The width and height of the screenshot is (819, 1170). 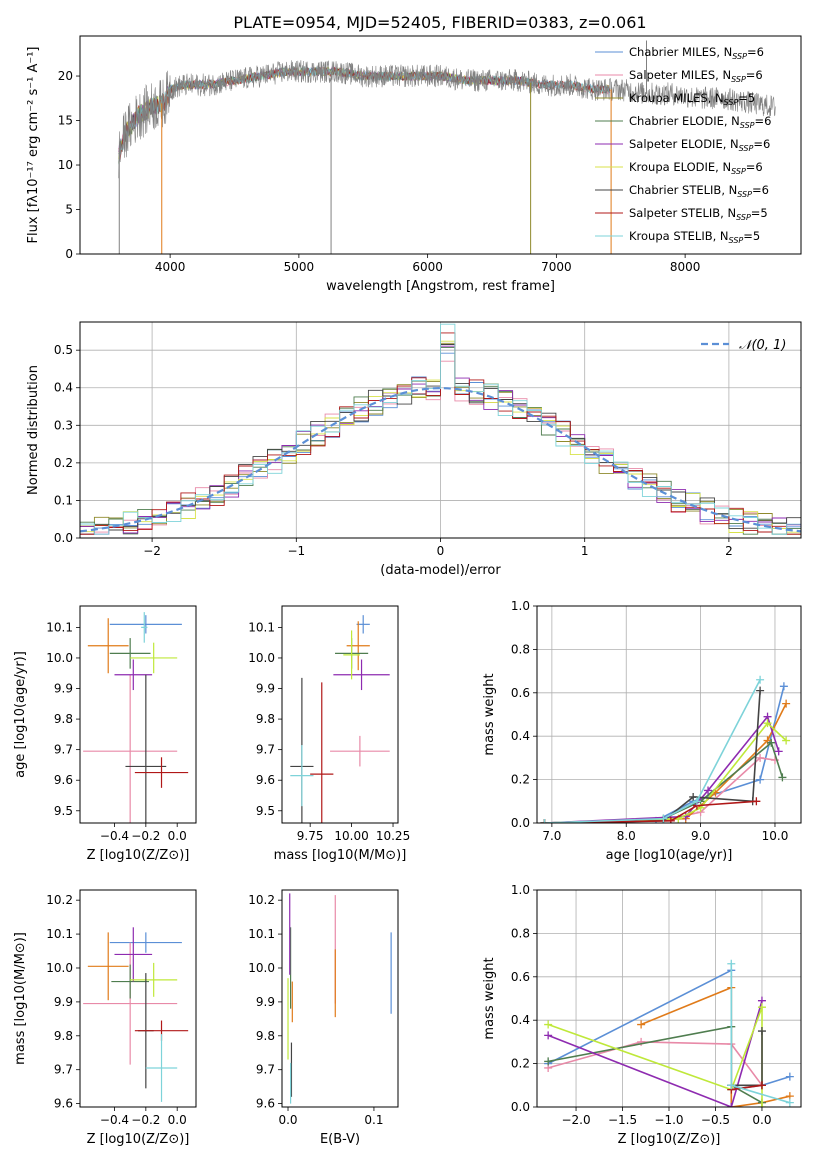 I want to click on x-tick-label: −1.5, so click(x=622, y=1120).